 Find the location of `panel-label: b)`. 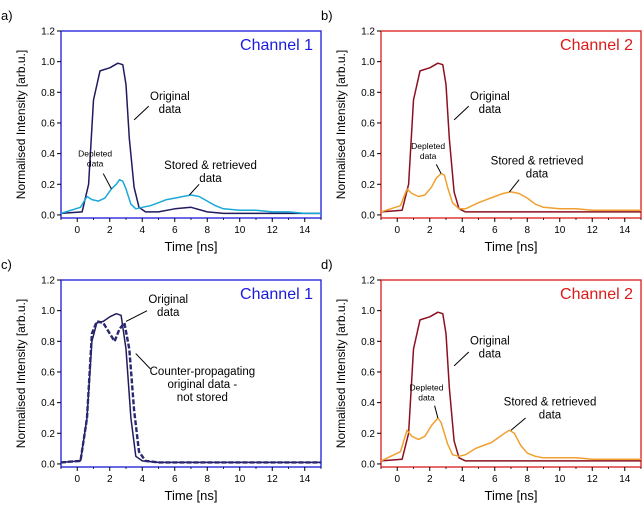

panel-label: b) is located at coordinates (327, 15).